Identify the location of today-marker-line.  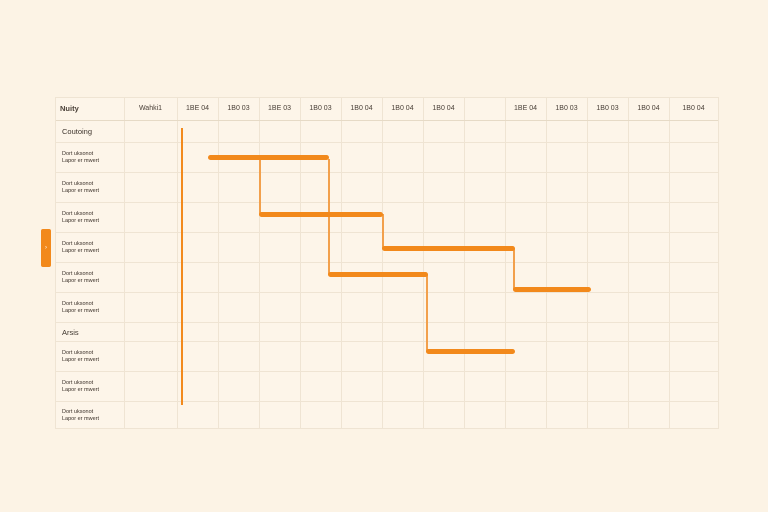
(182, 266).